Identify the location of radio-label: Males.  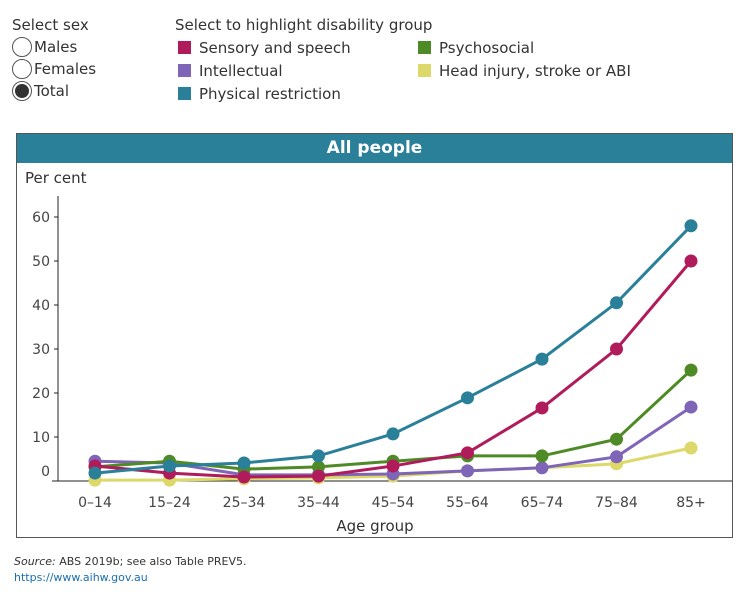
(56, 47).